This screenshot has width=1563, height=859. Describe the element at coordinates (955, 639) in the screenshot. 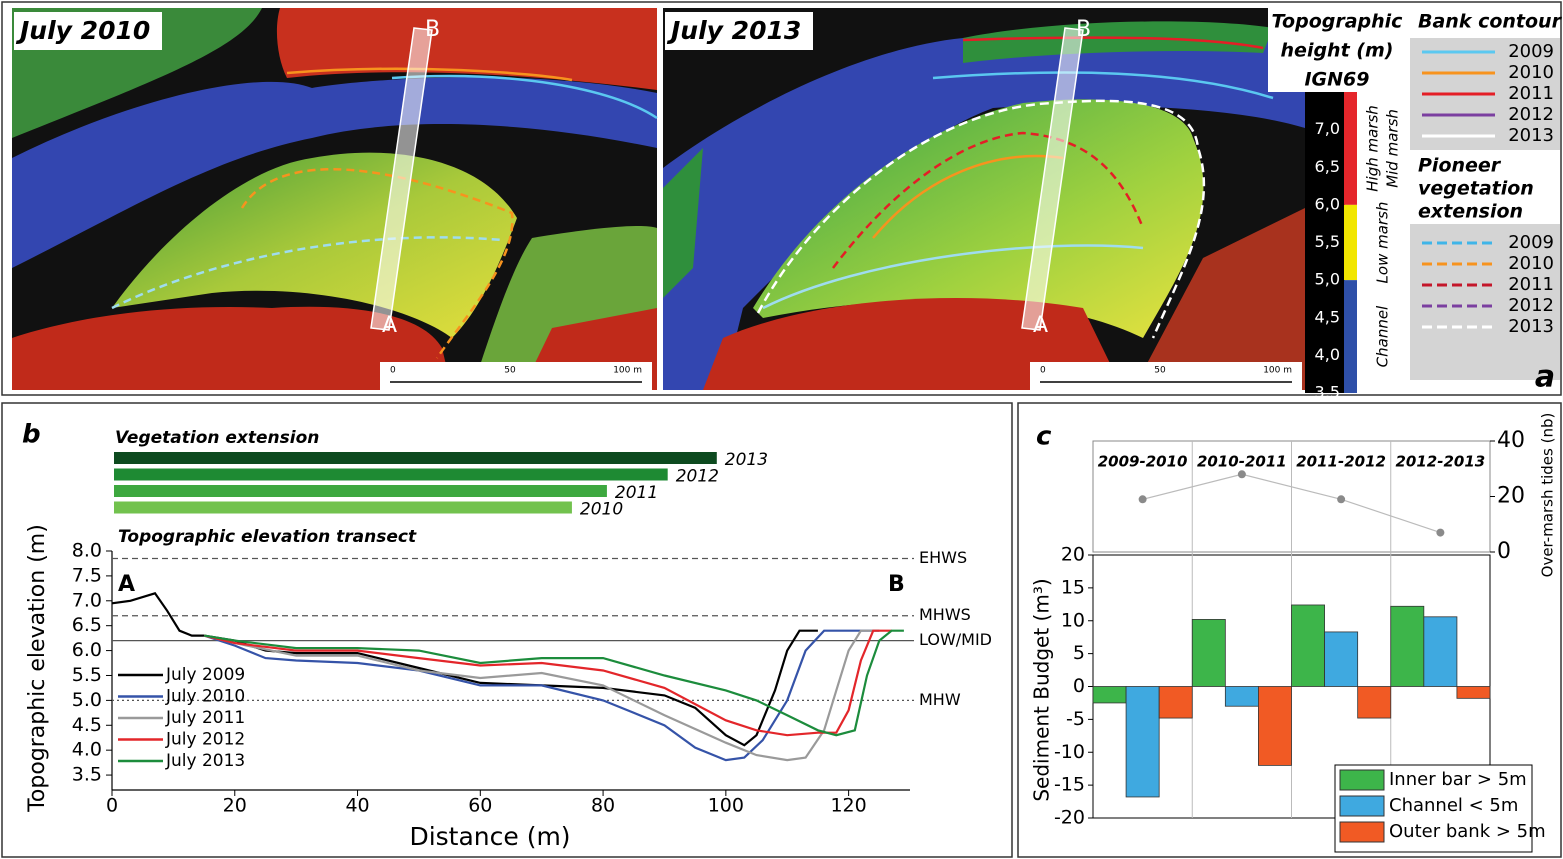

I see `reference-label: LOW/MID` at that location.